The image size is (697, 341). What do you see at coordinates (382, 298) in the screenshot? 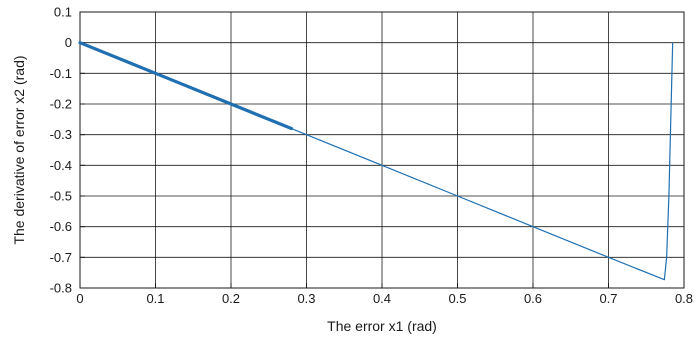
I see `x-tick-label: 0.4` at bounding box center [382, 298].